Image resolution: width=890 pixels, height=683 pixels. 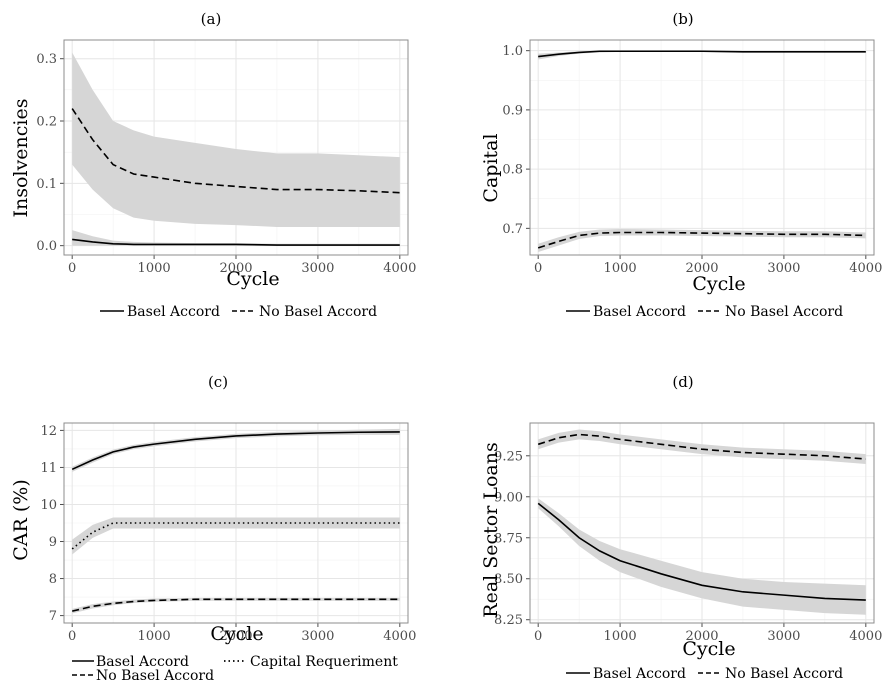 What do you see at coordinates (491, 167) in the screenshot?
I see `y-axis-title: Capital` at bounding box center [491, 167].